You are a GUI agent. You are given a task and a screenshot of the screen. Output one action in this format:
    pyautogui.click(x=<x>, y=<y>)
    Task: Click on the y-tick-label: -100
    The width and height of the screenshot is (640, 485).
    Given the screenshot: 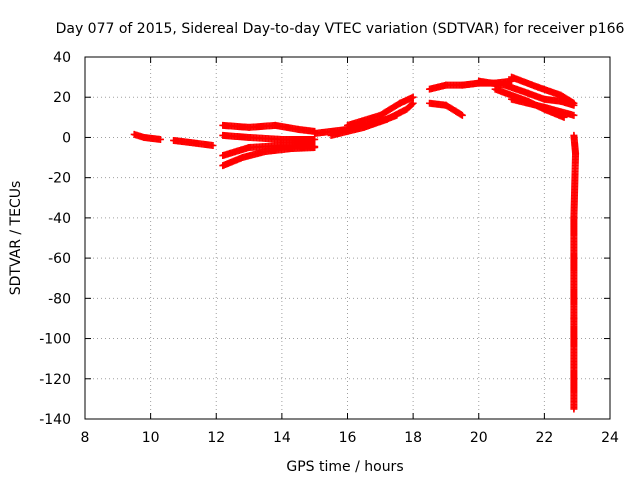 What is the action you would take?
    pyautogui.click(x=55, y=340)
    